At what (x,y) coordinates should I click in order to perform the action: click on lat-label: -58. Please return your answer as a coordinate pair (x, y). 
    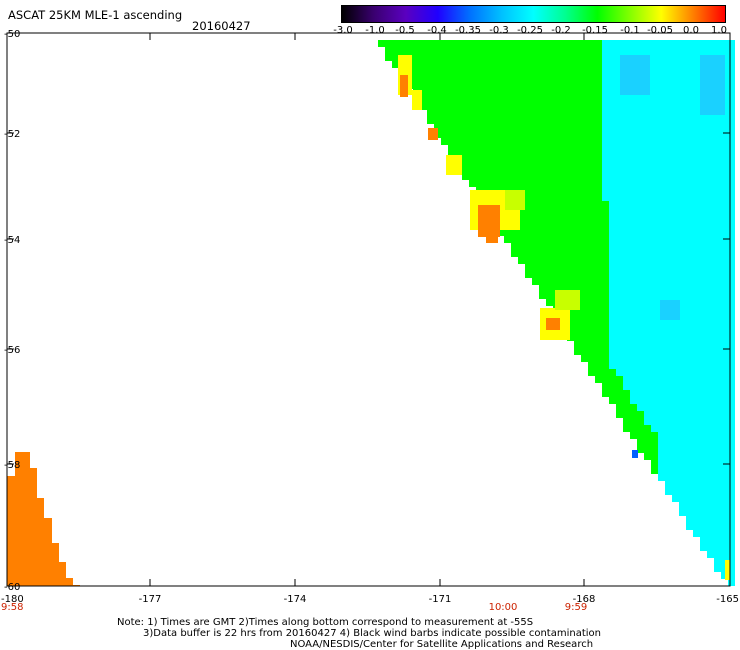
    Looking at the image, I should click on (12, 465).